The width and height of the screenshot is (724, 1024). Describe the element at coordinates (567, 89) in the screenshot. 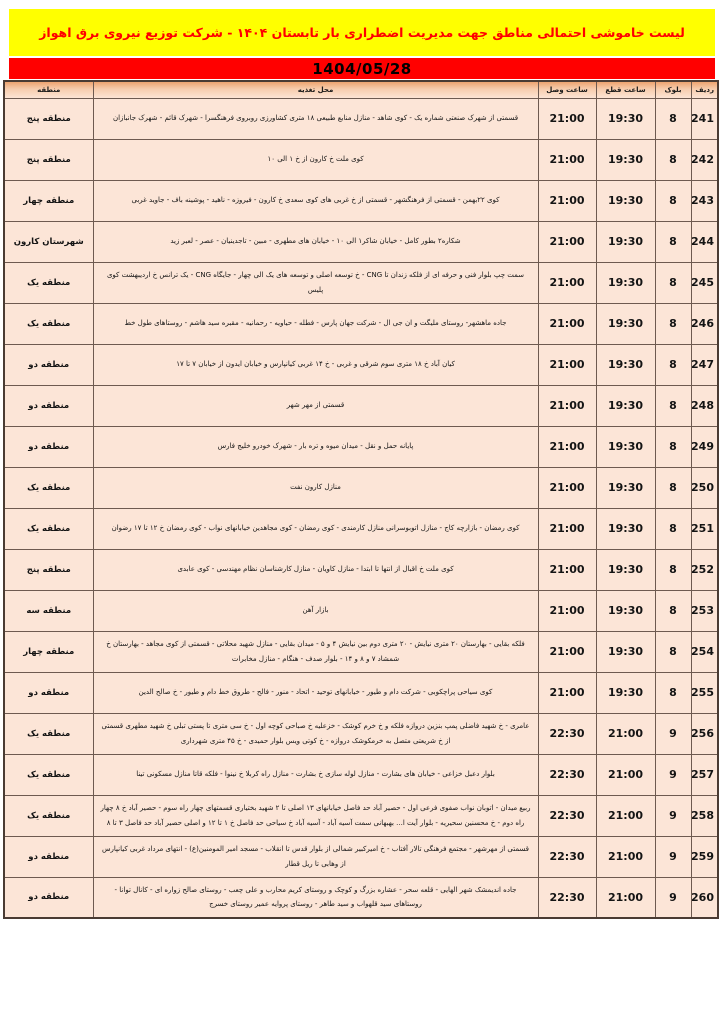

I see `col-header-restore-time: ساعت وصل` at that location.